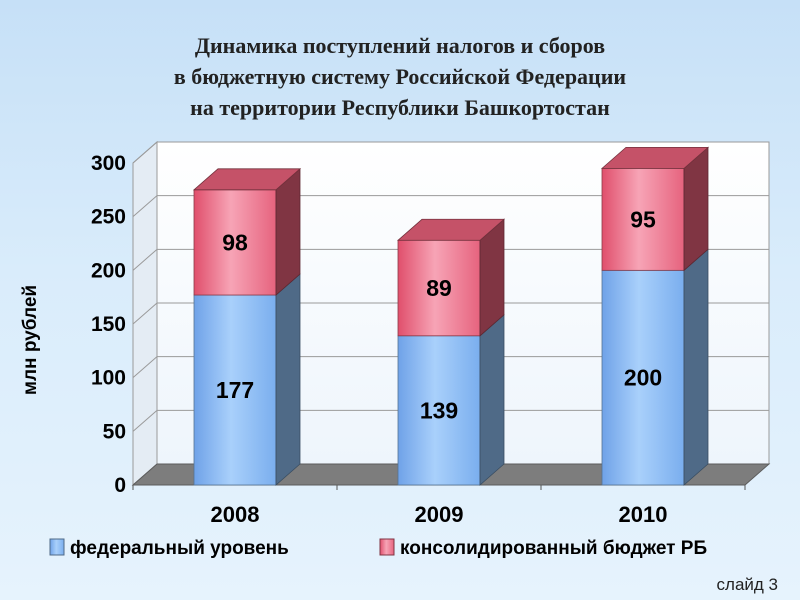  Describe the element at coordinates (553, 548) in the screenshot. I see `legend-label: консолидированный бюджет РБ` at that location.